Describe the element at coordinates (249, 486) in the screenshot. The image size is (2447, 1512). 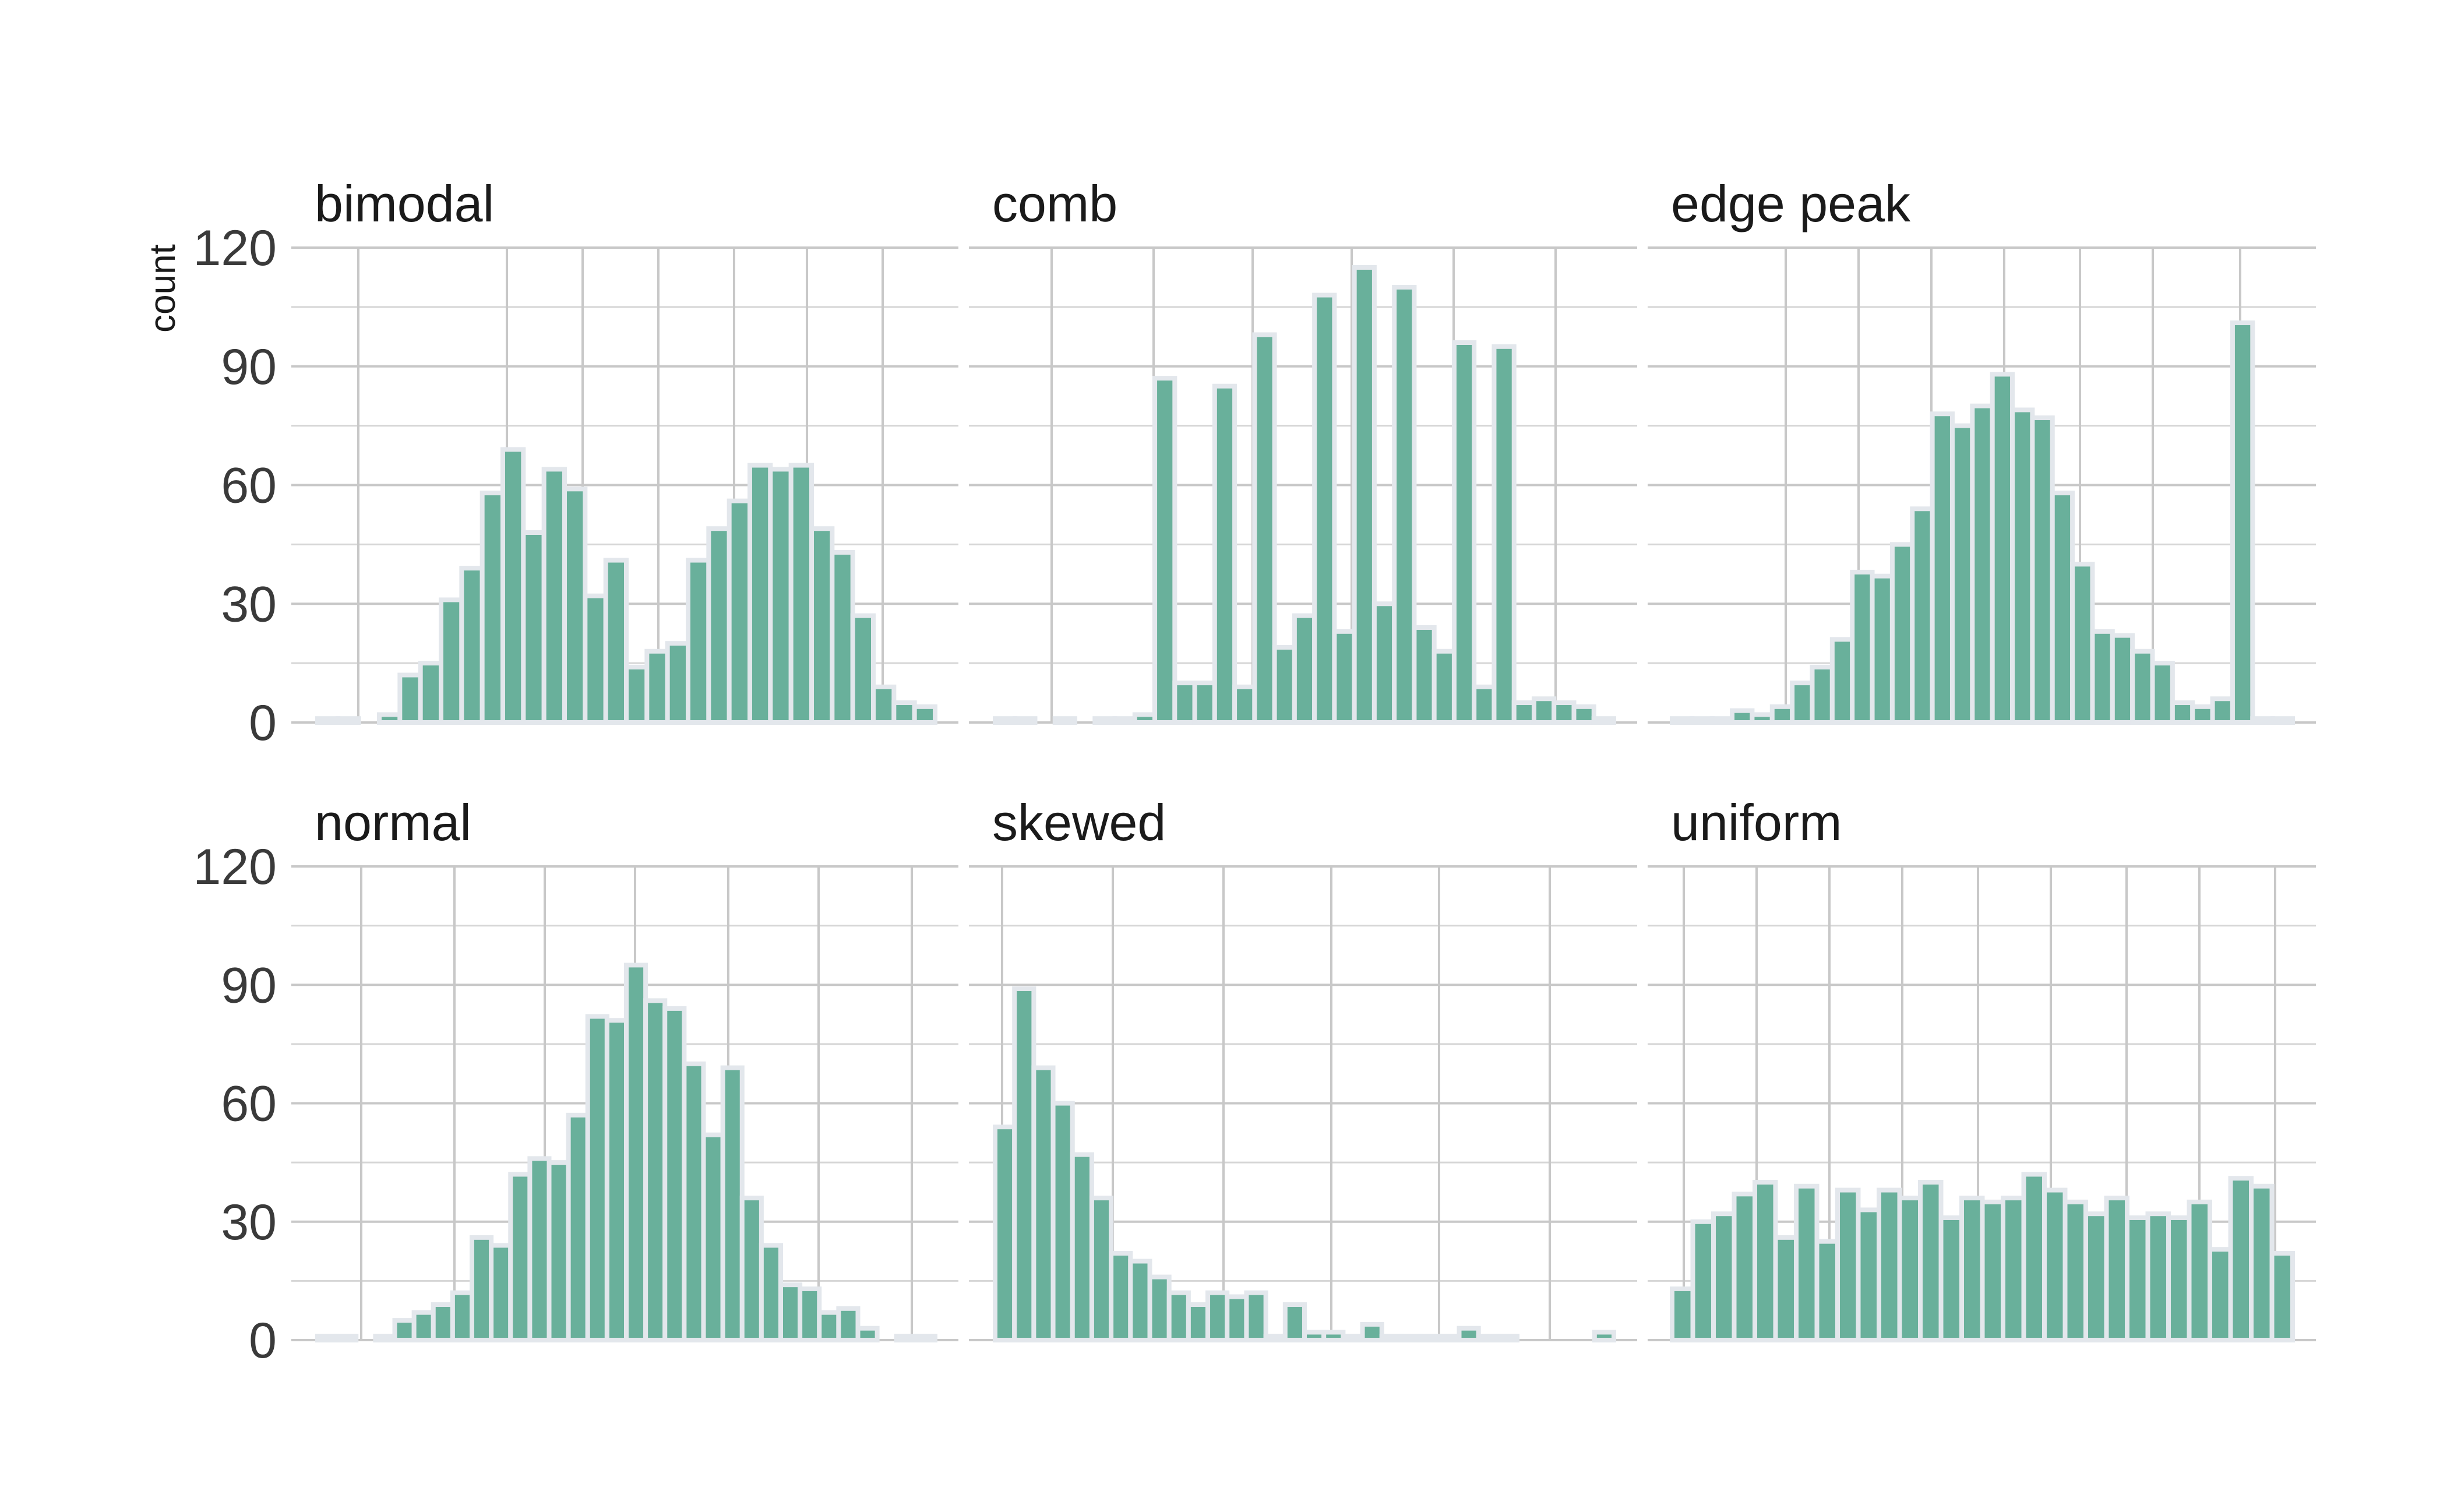
I see `y-tick-label: 60` at that location.